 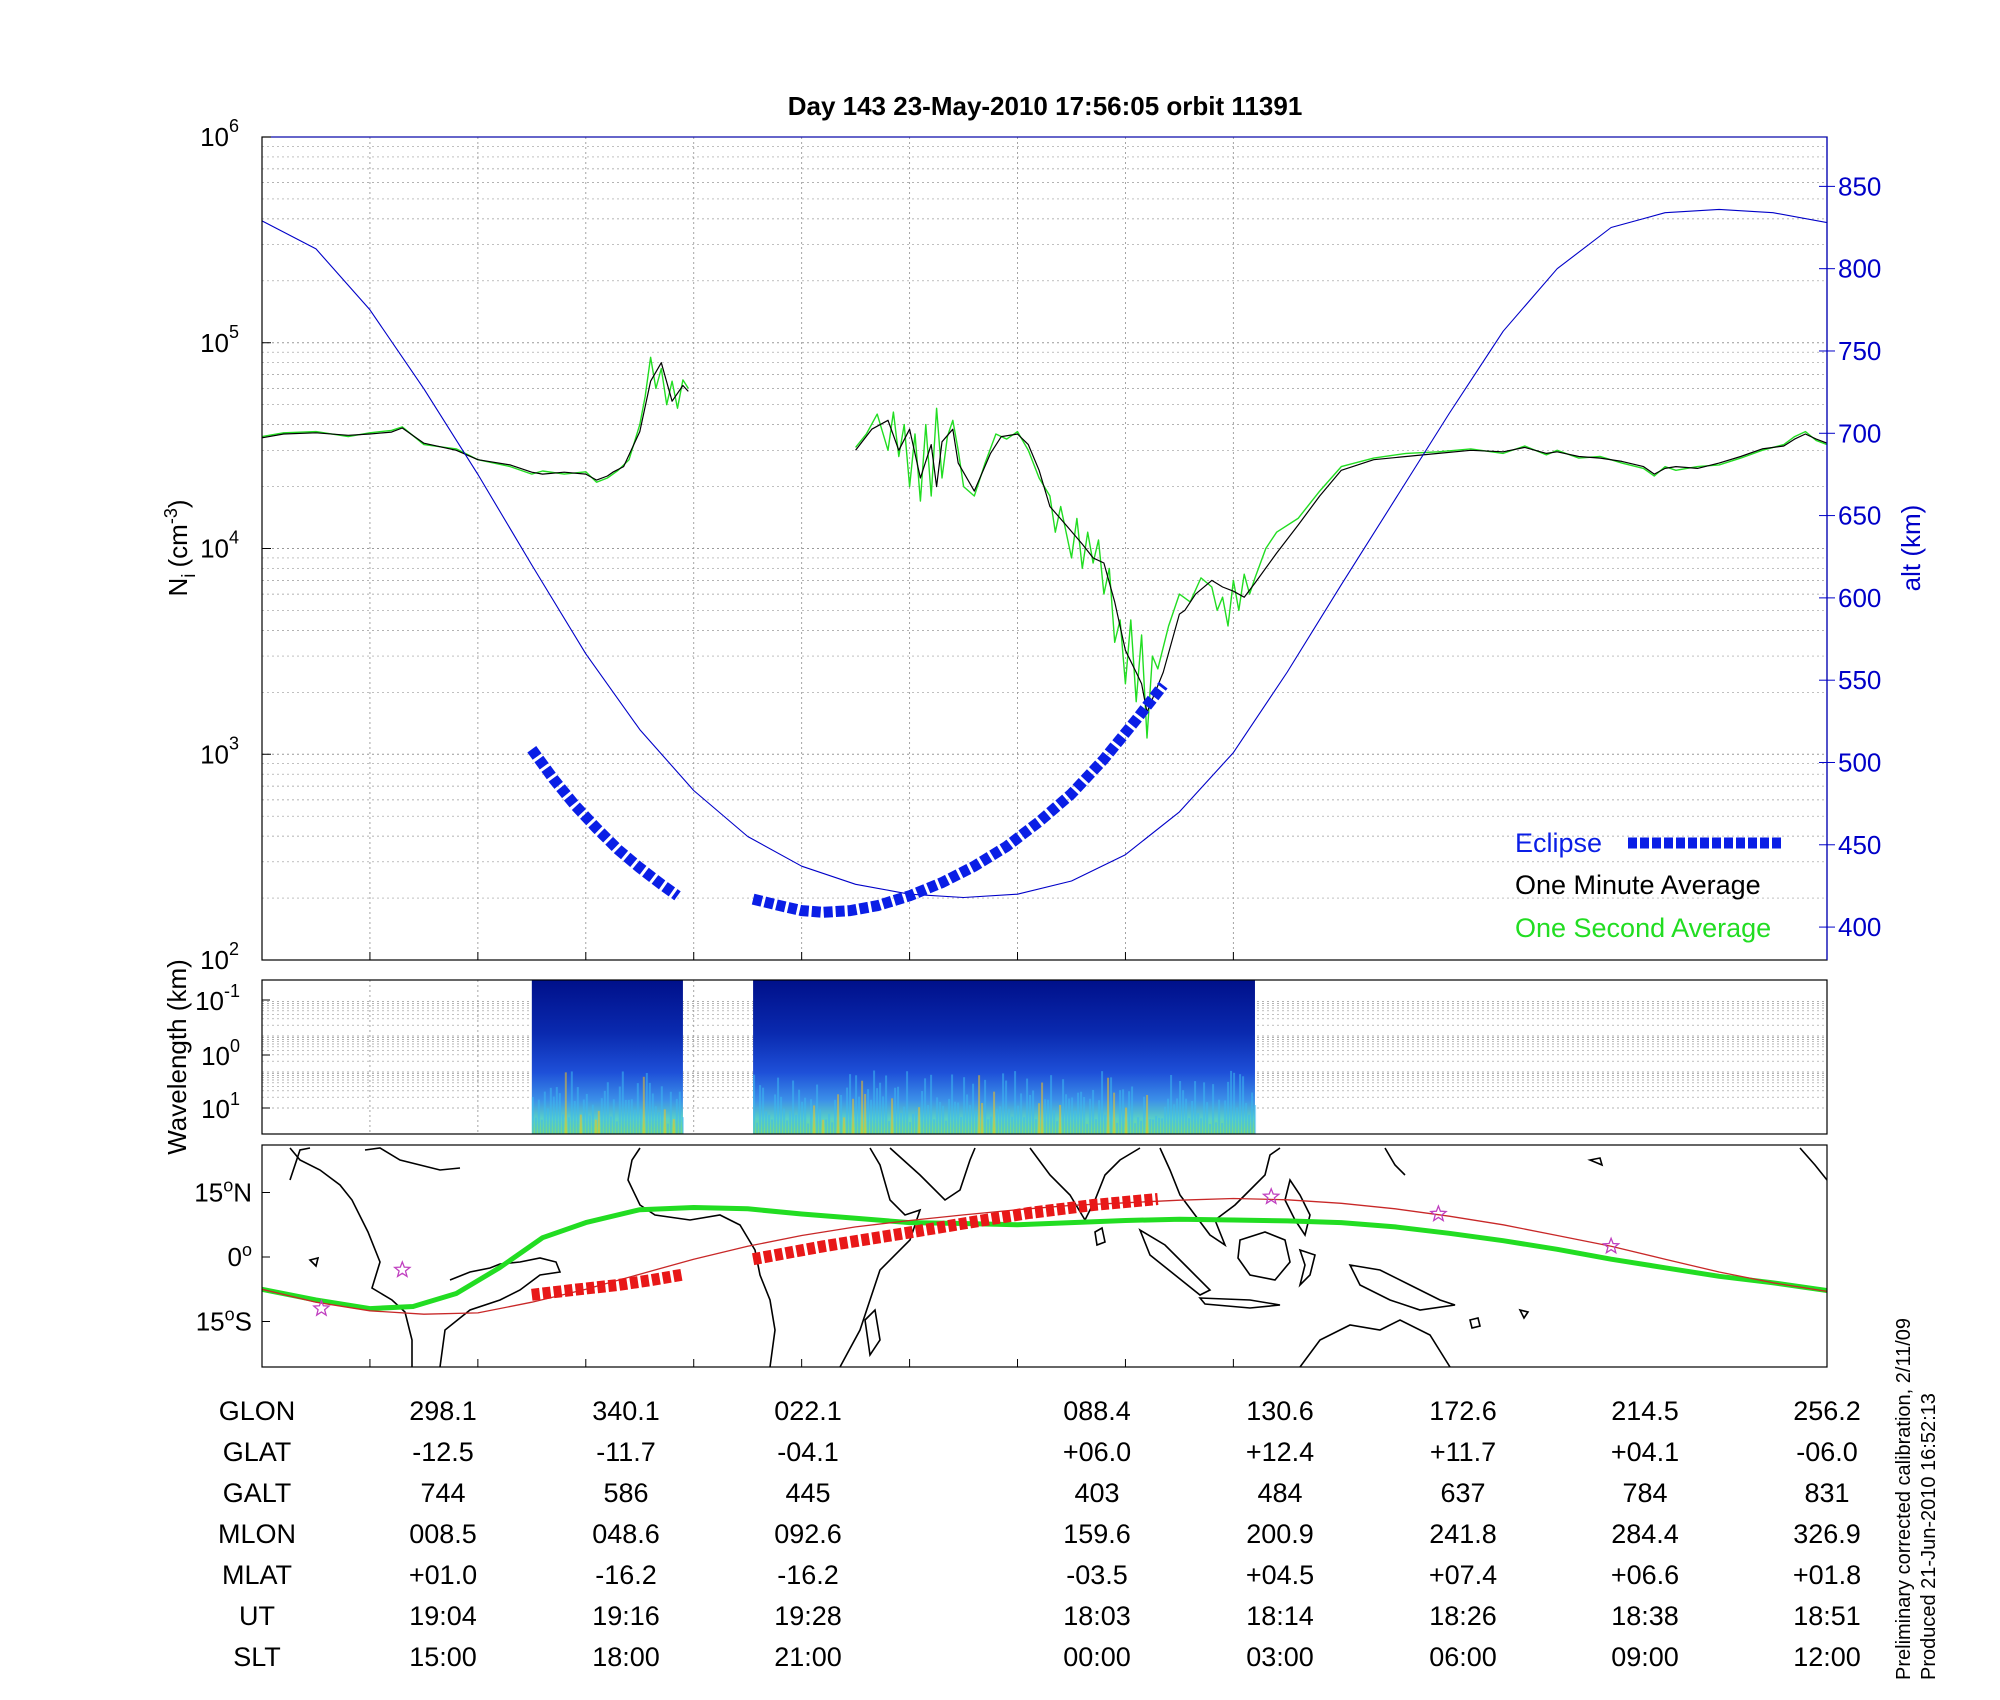 I want to click on ni-axis-label: Ni (cm-3), so click(x=180, y=547).